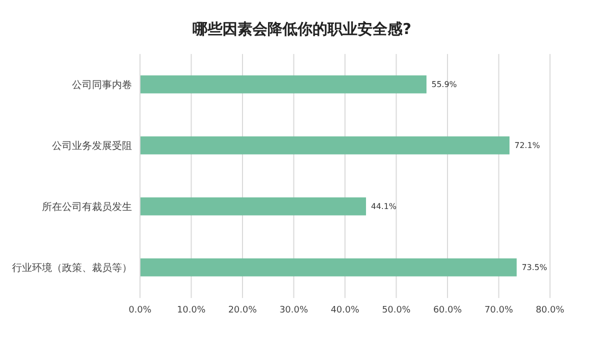 Image resolution: width=594 pixels, height=347 pixels. Describe the element at coordinates (72, 268) in the screenshot. I see `y-tick-label: 行业环境（政策、裁员等）` at that location.